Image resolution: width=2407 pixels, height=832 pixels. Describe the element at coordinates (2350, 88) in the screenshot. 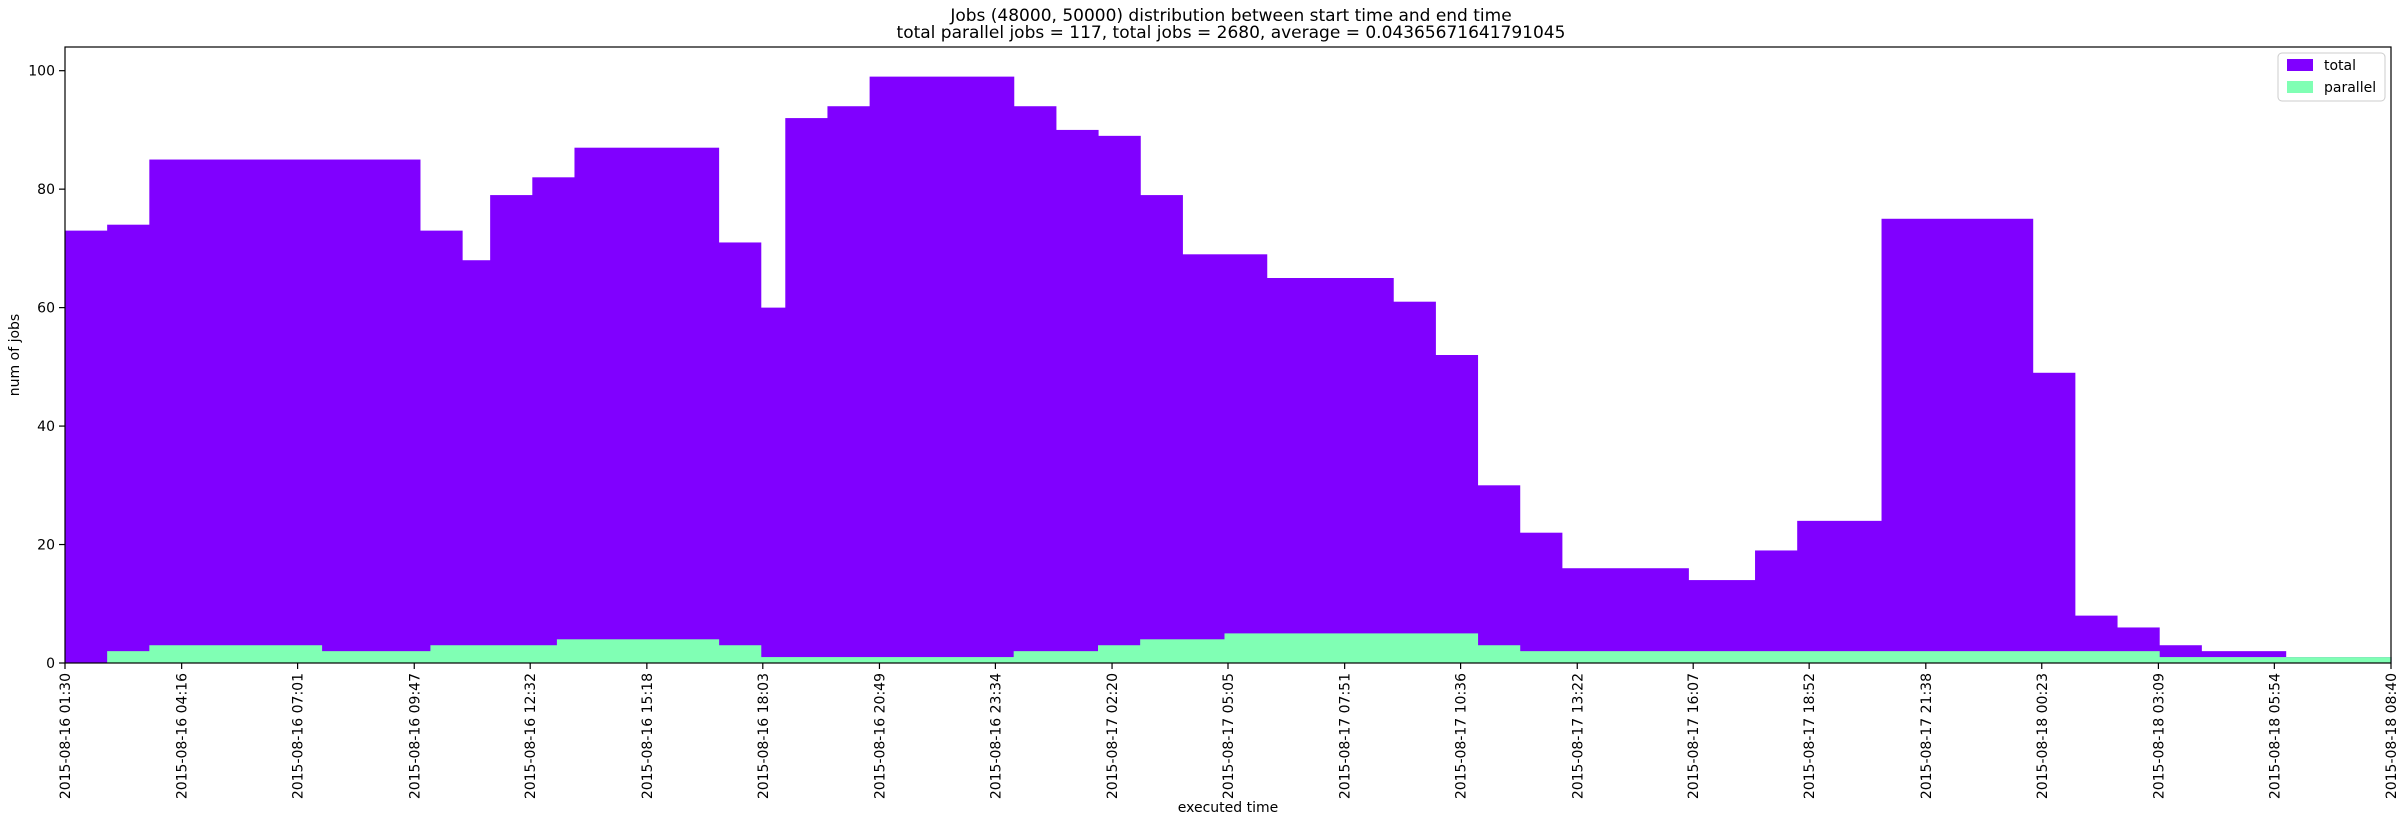

I see `legend-label-parallel: parallel` at that location.